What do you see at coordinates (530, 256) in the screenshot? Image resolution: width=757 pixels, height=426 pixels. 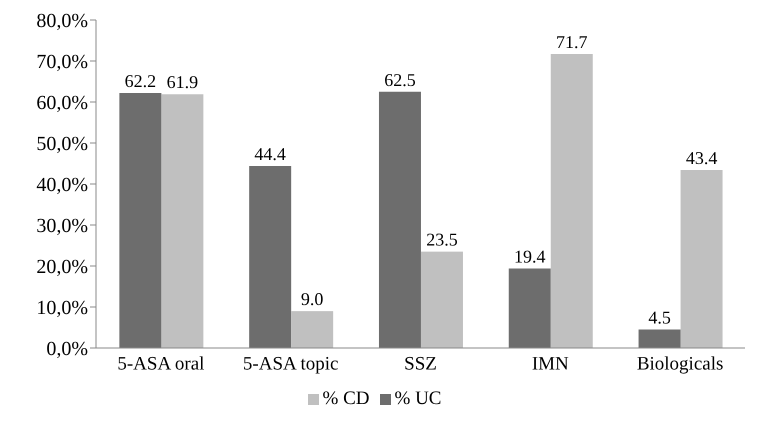 I see `data-label: 19.4` at bounding box center [530, 256].